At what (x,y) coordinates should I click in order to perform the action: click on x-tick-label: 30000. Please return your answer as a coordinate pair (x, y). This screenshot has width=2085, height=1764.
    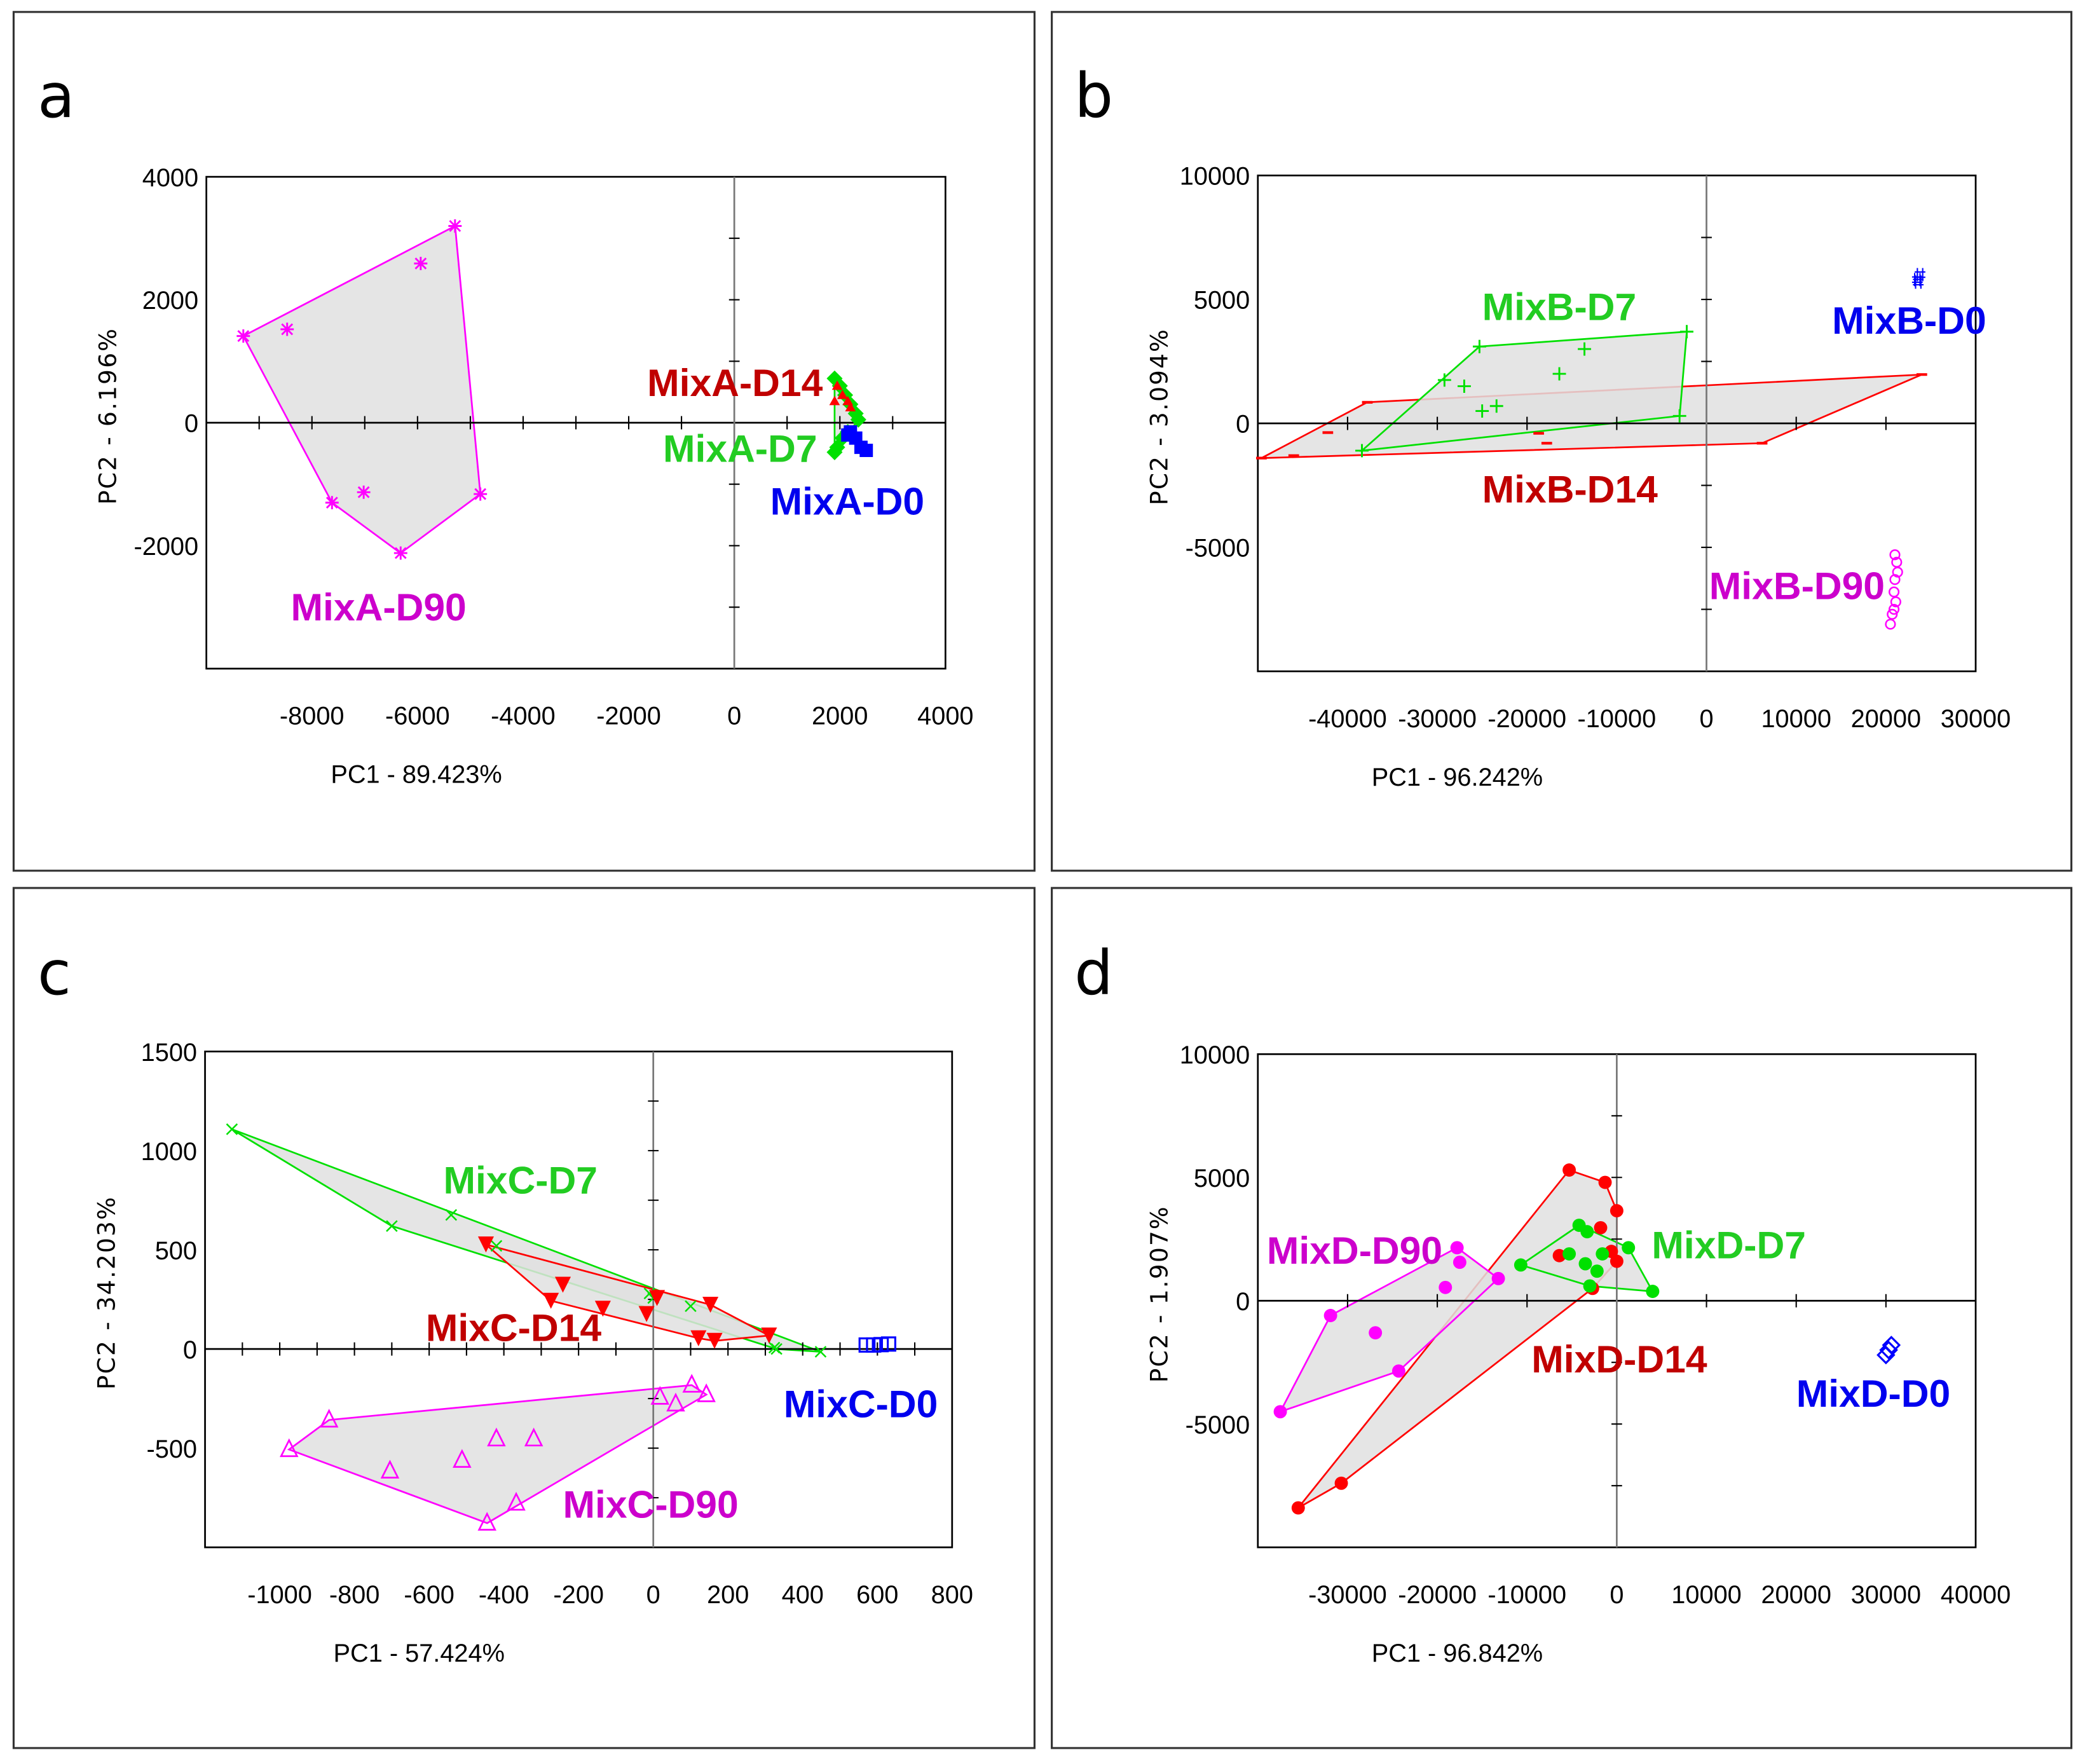
    Looking at the image, I should click on (1886, 1595).